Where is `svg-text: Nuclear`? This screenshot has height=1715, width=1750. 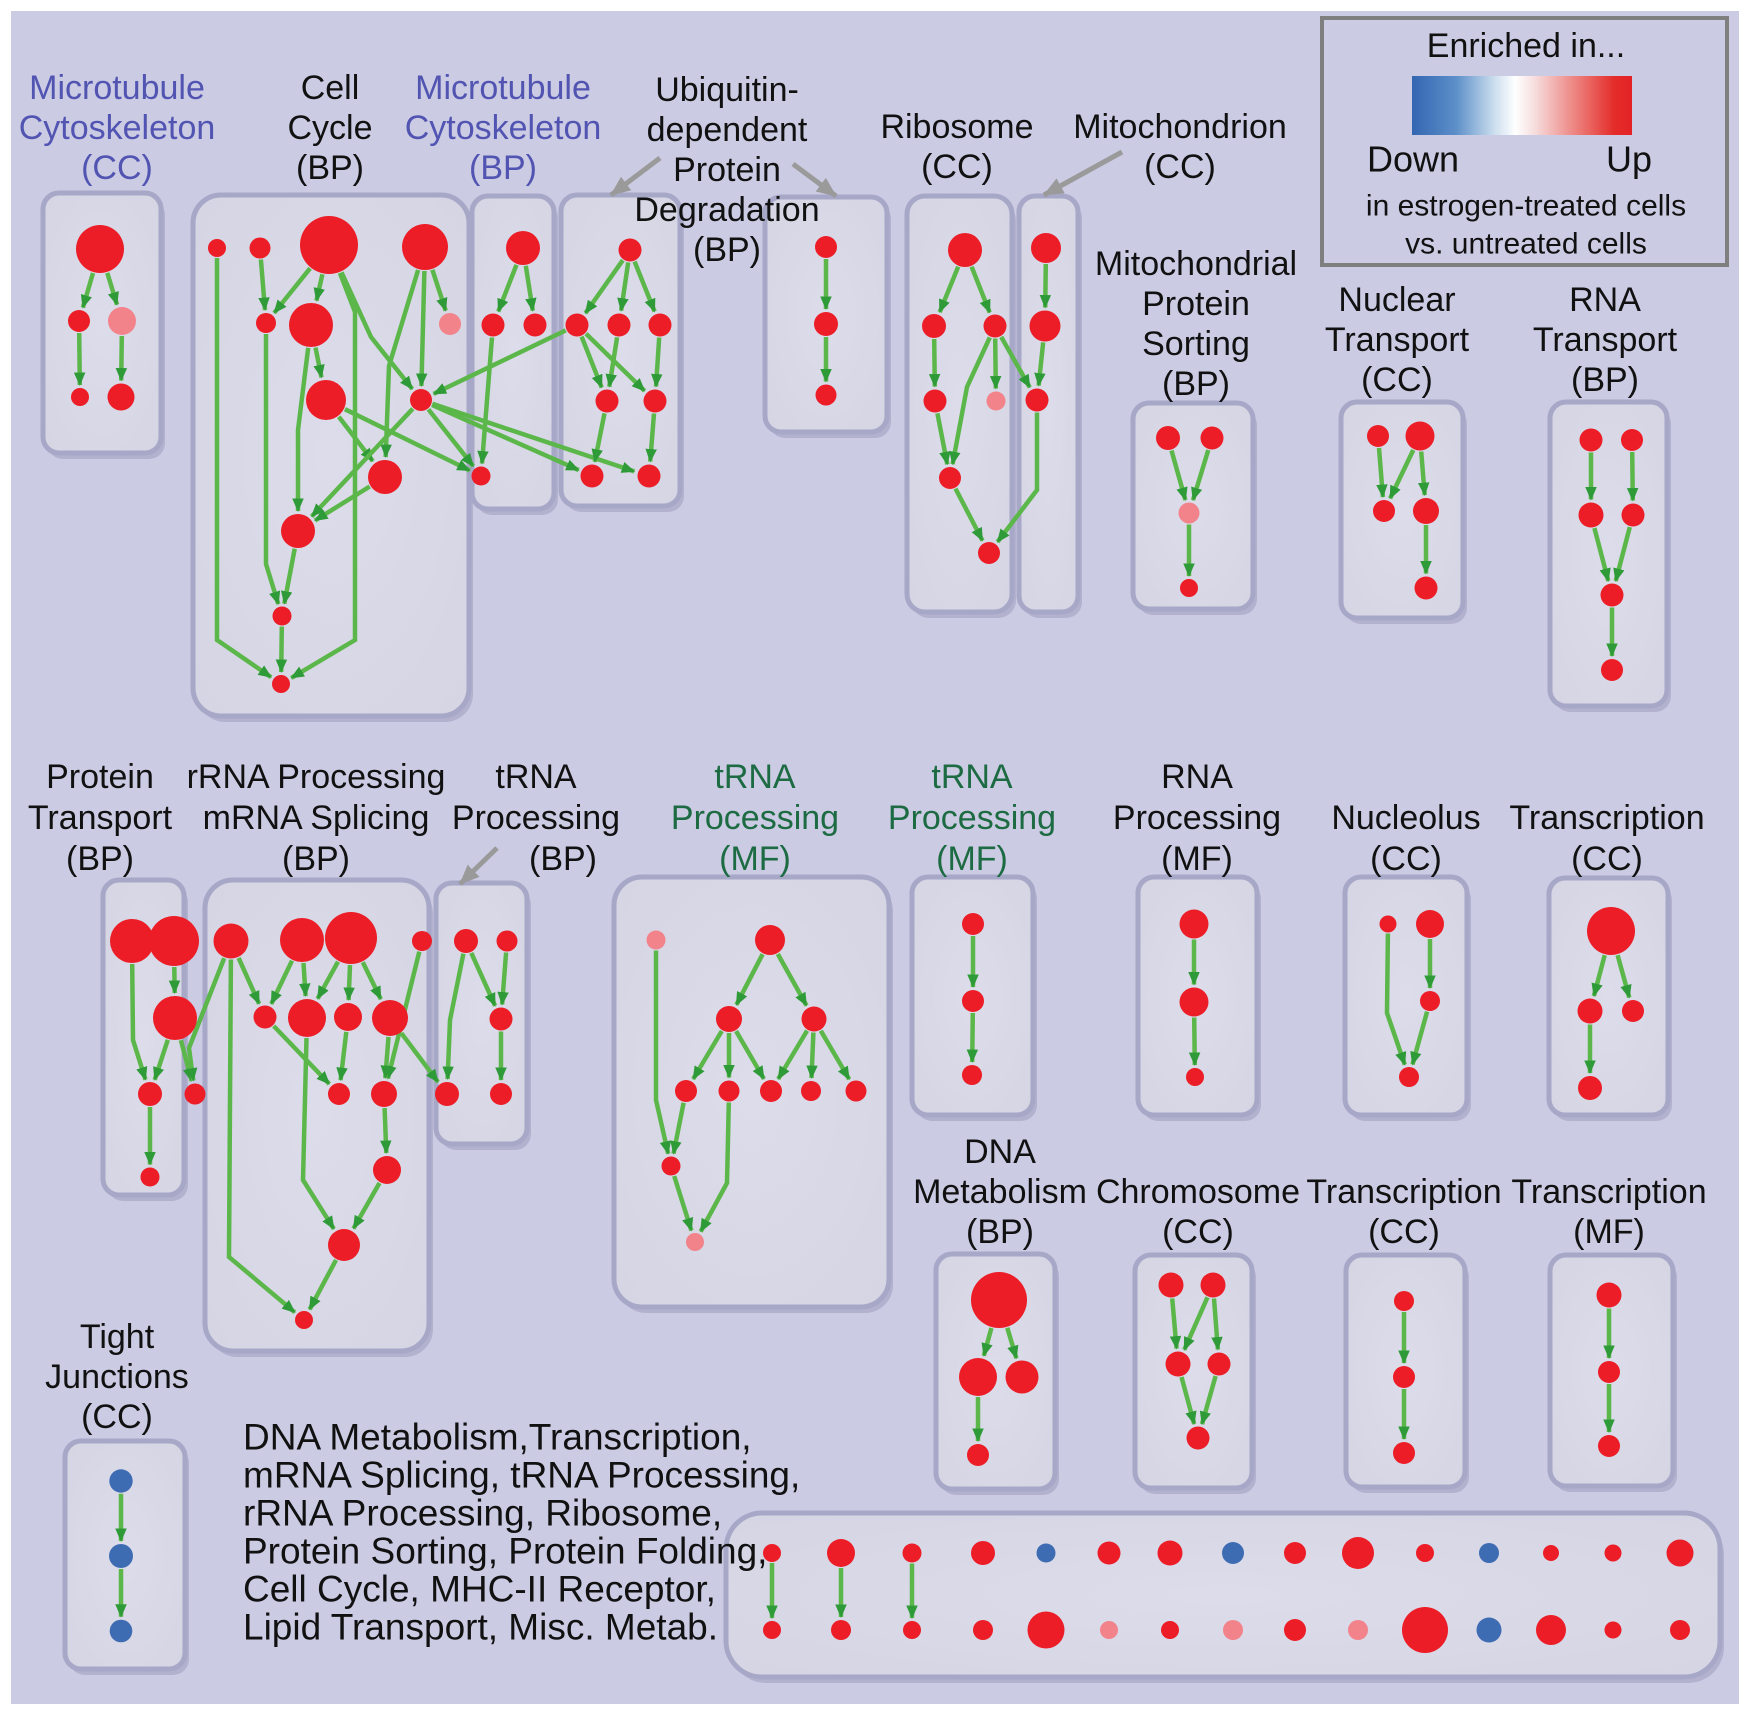
svg-text: Nuclear is located at coordinates (1396, 300).